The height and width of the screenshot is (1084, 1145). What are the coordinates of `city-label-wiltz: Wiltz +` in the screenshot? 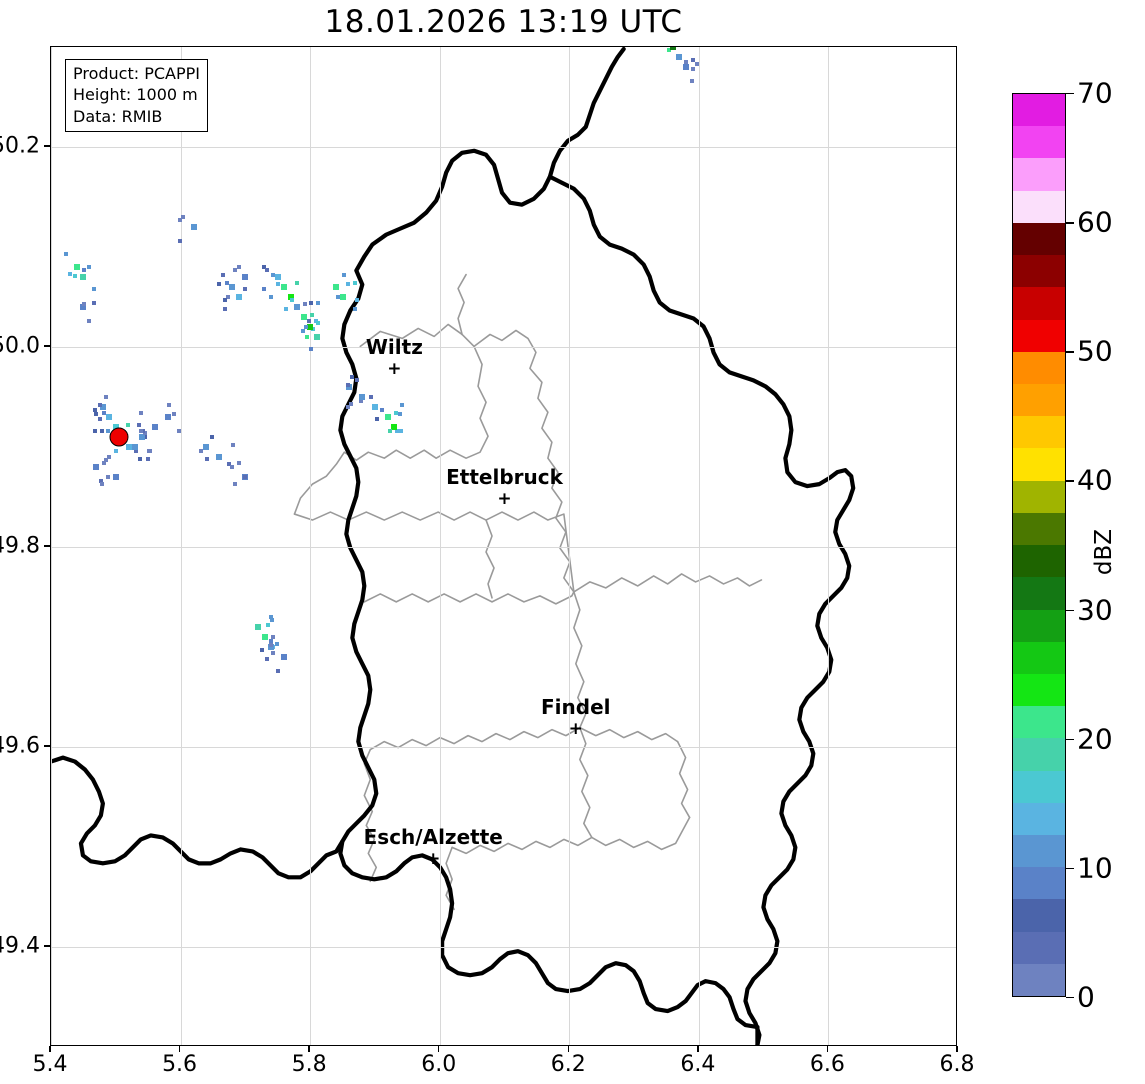 It's located at (394, 356).